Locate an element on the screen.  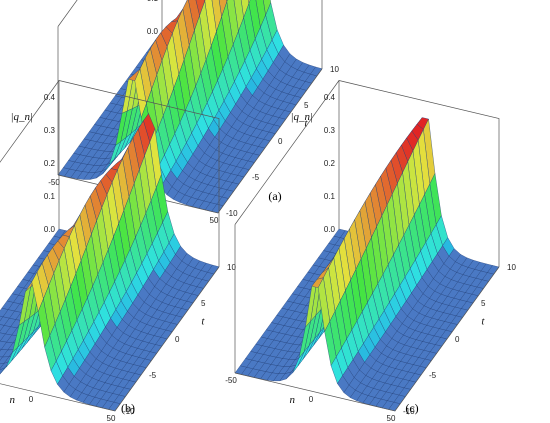
panel-caption: (b) is located at coordinates (128, 408).